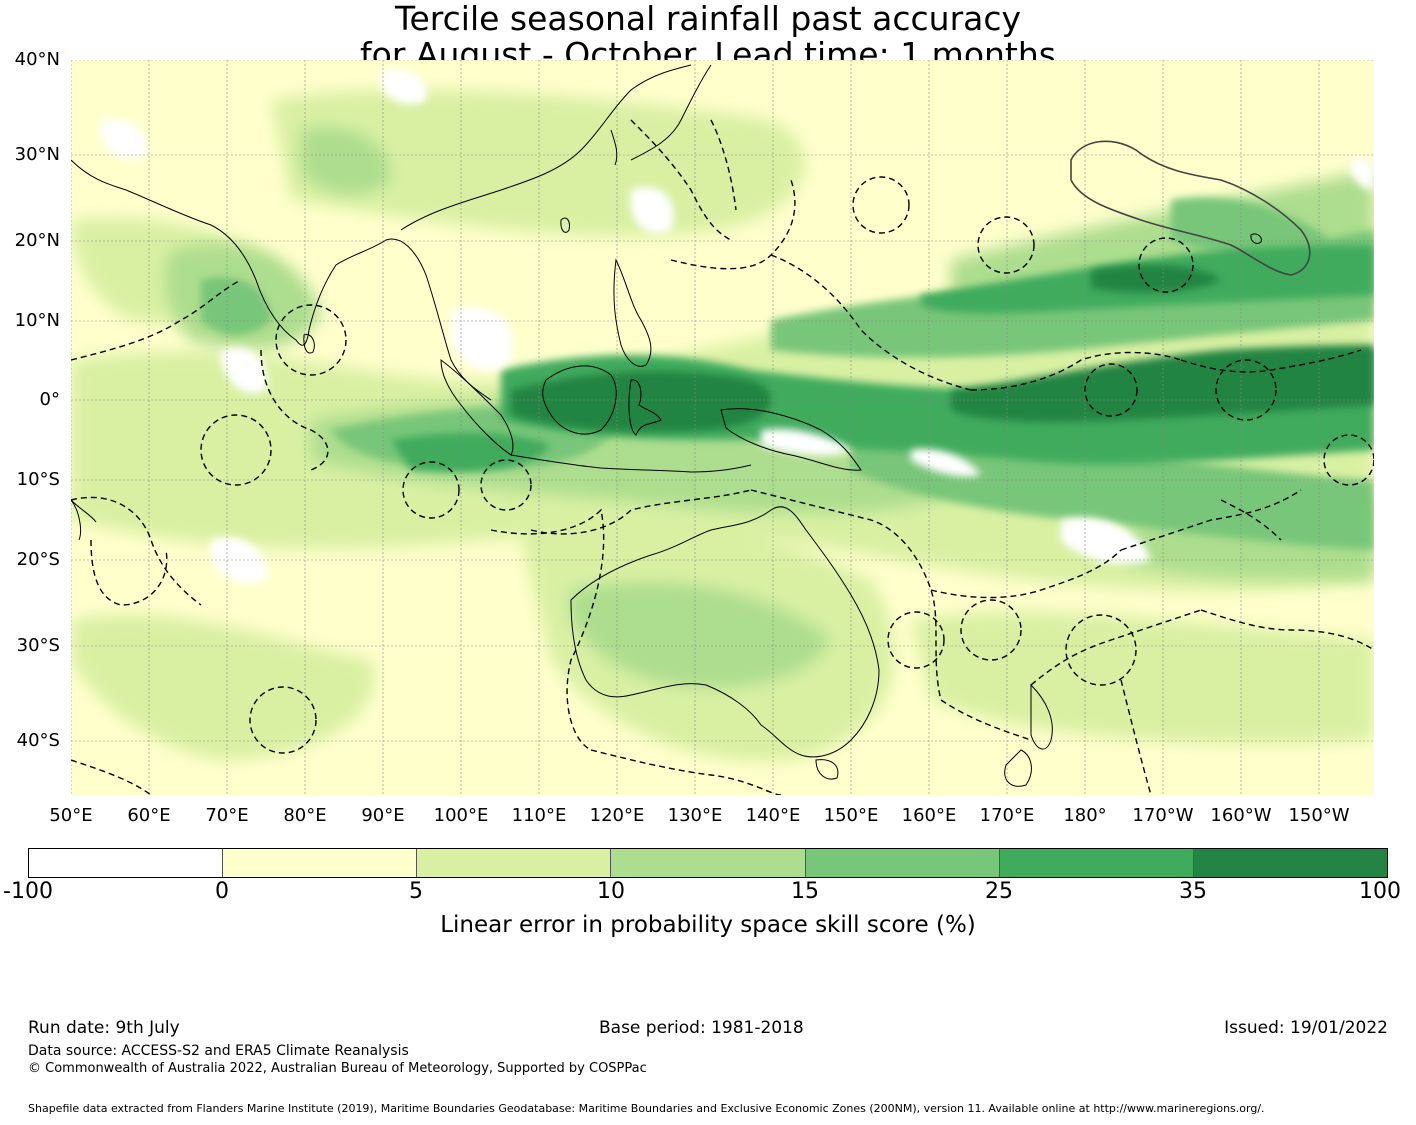 This screenshot has height=1125, width=1416. Describe the element at coordinates (1241, 815) in the screenshot. I see `lon-label-160w: 160°W` at that location.